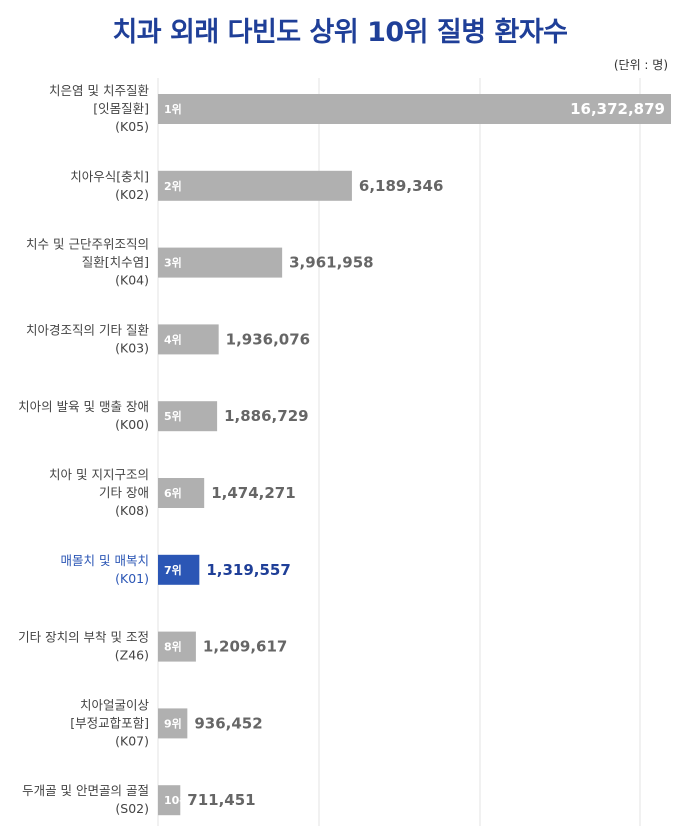 The width and height of the screenshot is (680, 840). I want to click on category-label-line: (K05), so click(132, 126).